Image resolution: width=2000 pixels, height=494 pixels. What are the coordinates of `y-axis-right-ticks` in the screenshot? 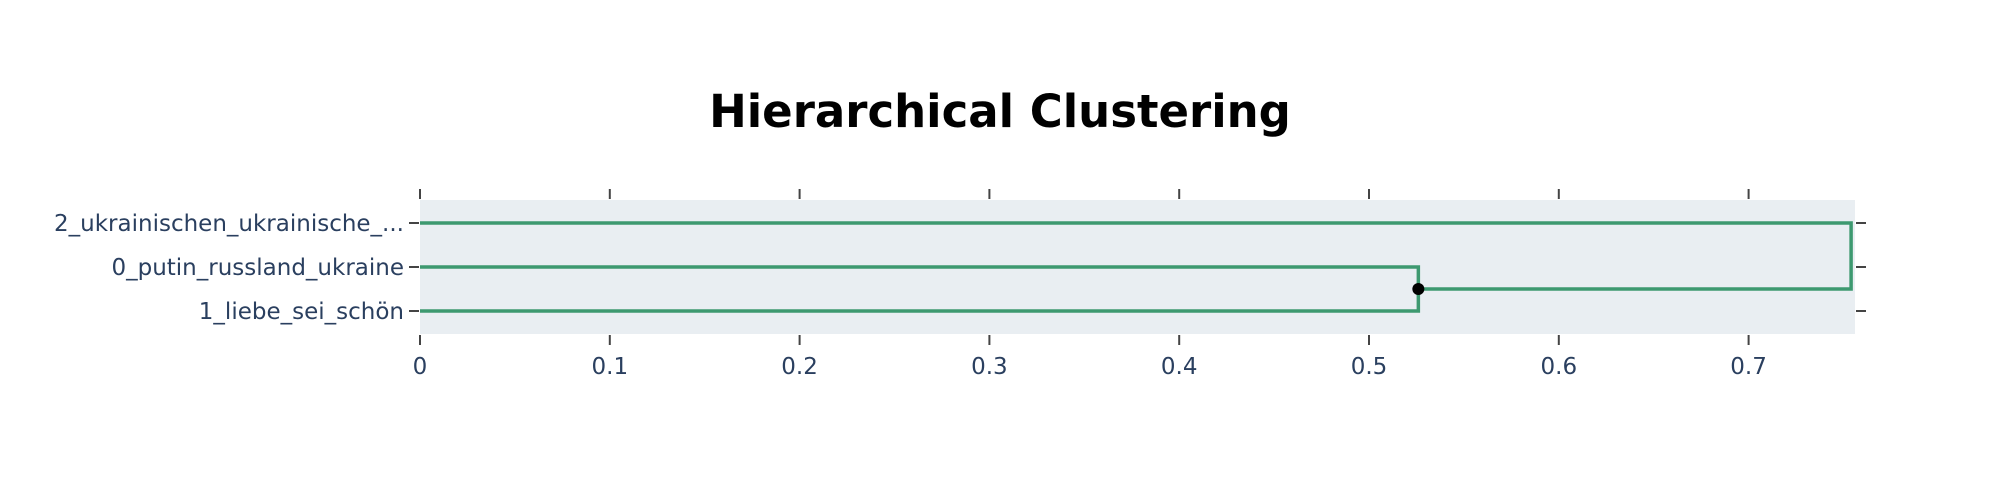 It's located at (1861, 267).